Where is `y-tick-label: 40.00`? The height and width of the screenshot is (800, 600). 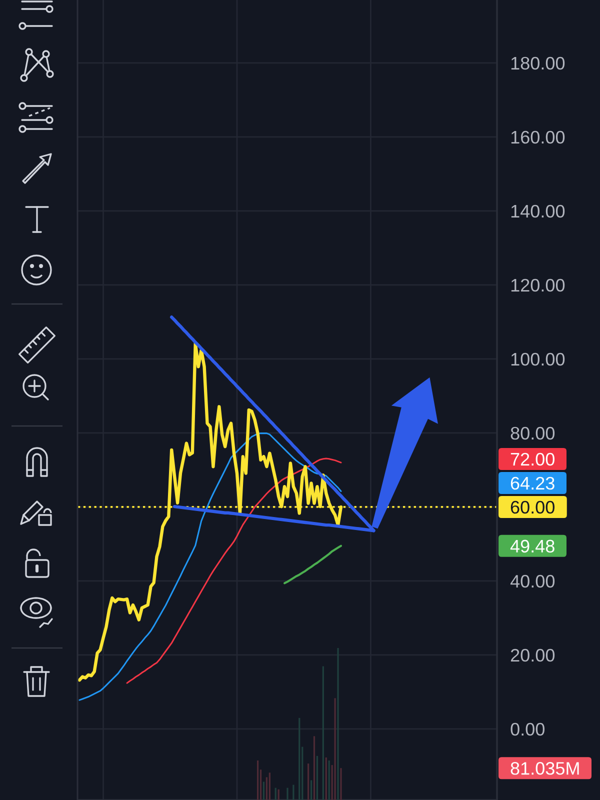 y-tick-label: 40.00 is located at coordinates (532, 581).